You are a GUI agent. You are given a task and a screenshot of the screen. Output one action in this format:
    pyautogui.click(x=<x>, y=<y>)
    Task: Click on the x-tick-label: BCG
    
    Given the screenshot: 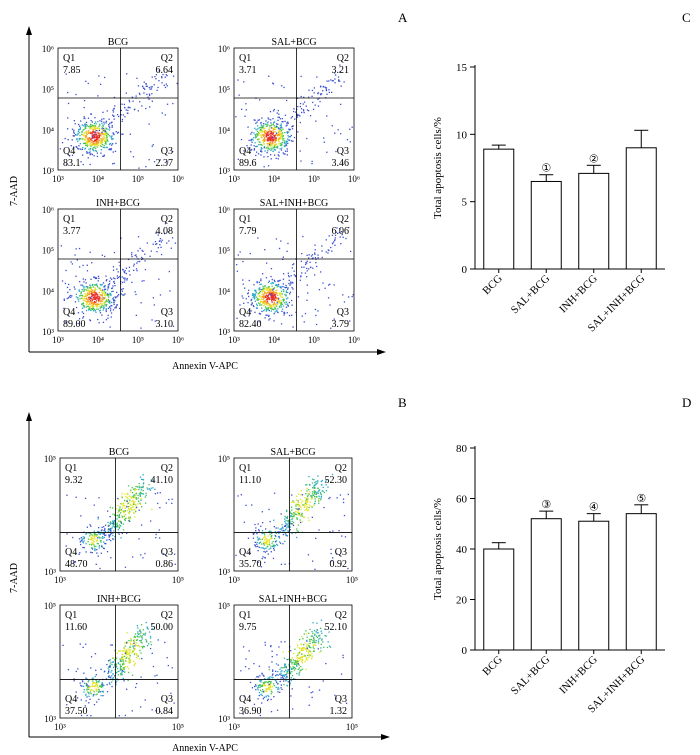 What is the action you would take?
    pyautogui.click(x=492, y=285)
    